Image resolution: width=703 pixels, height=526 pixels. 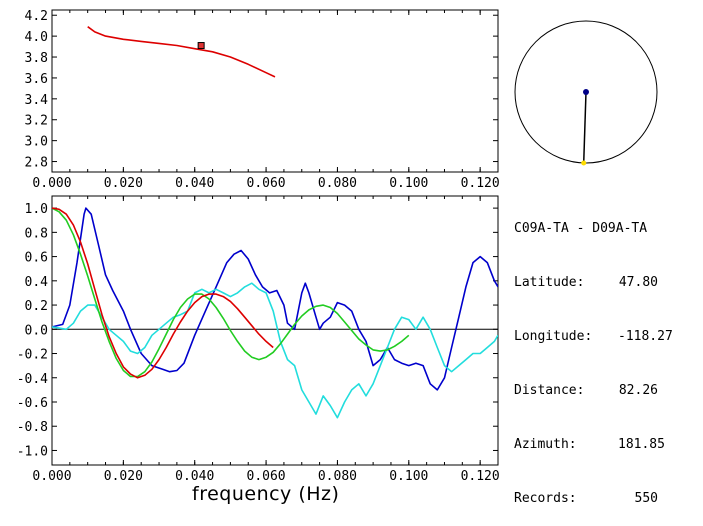 What do you see at coordinates (266, 494) in the screenshot?
I see `x-axis-title: frequency (Hz)` at bounding box center [266, 494].